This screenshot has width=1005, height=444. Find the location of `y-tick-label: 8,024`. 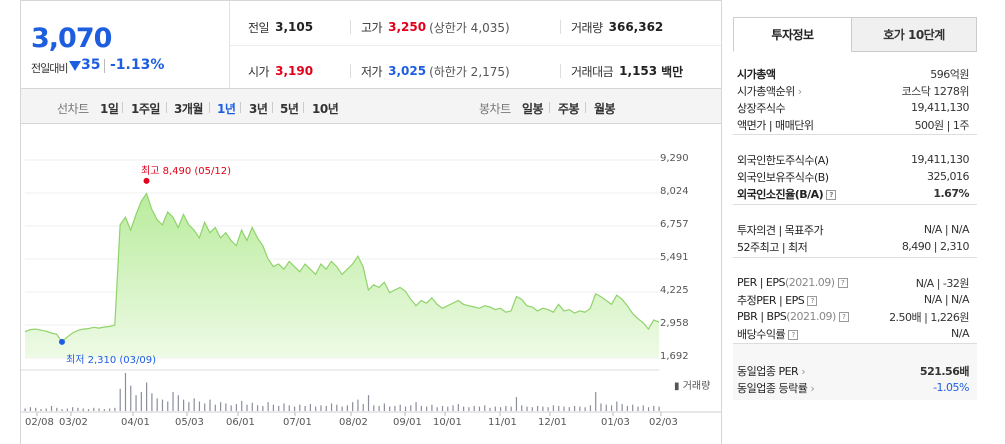

y-tick-label: 8,024 is located at coordinates (674, 191).